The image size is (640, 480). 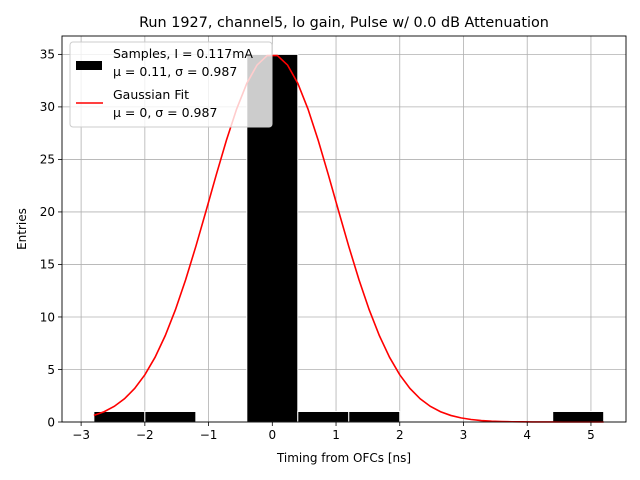 What do you see at coordinates (47, 160) in the screenshot?
I see `y-tick-label: 25` at bounding box center [47, 160].